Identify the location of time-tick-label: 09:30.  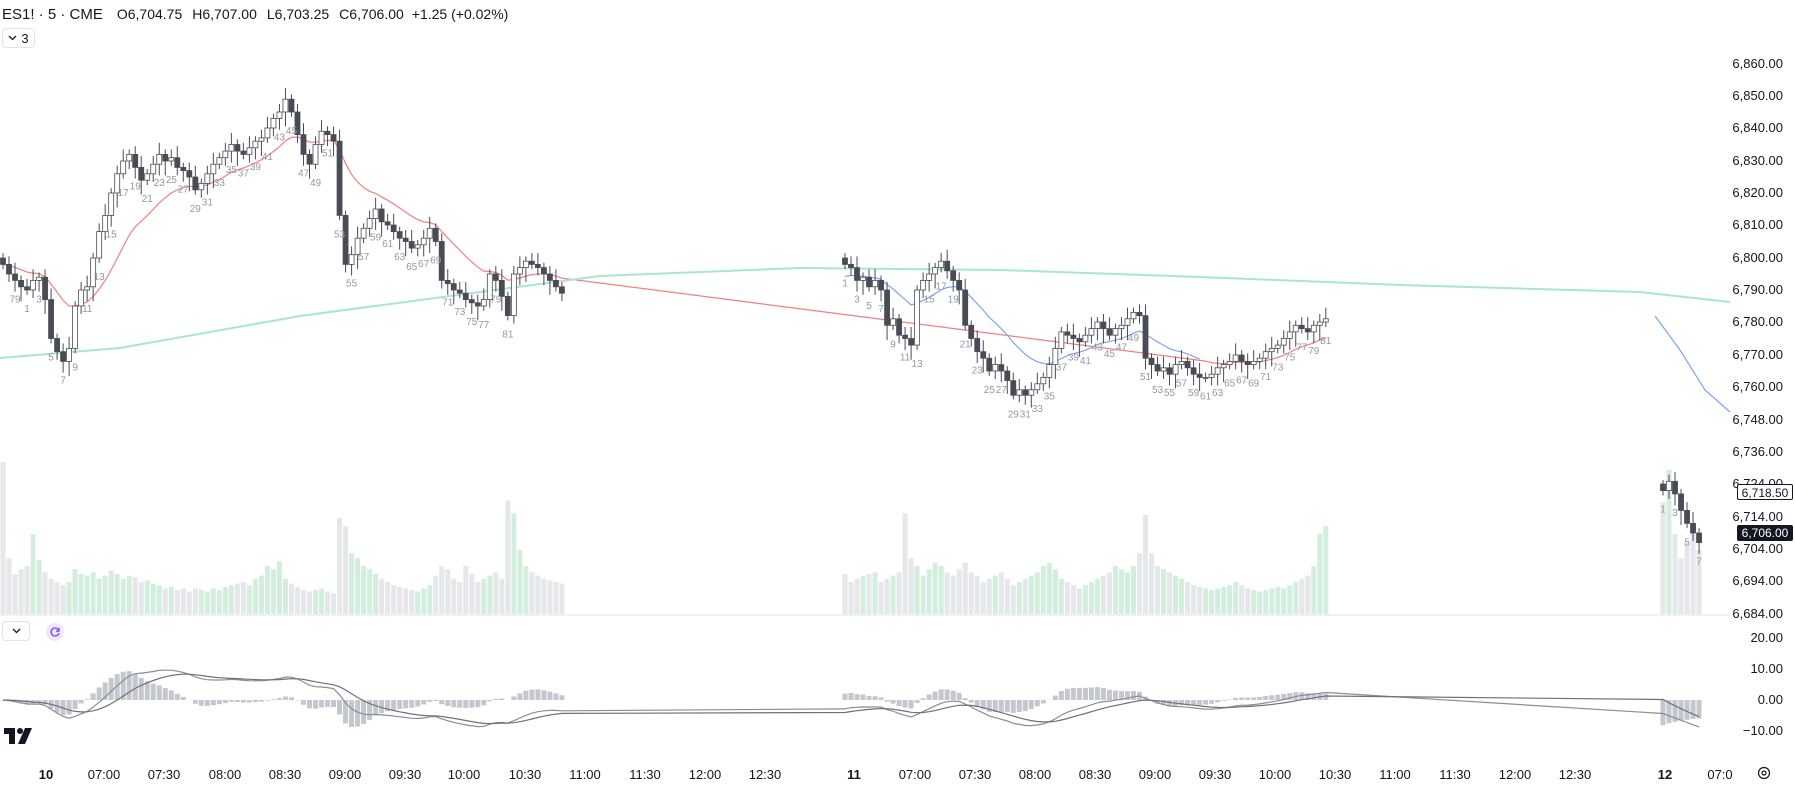
(405, 774).